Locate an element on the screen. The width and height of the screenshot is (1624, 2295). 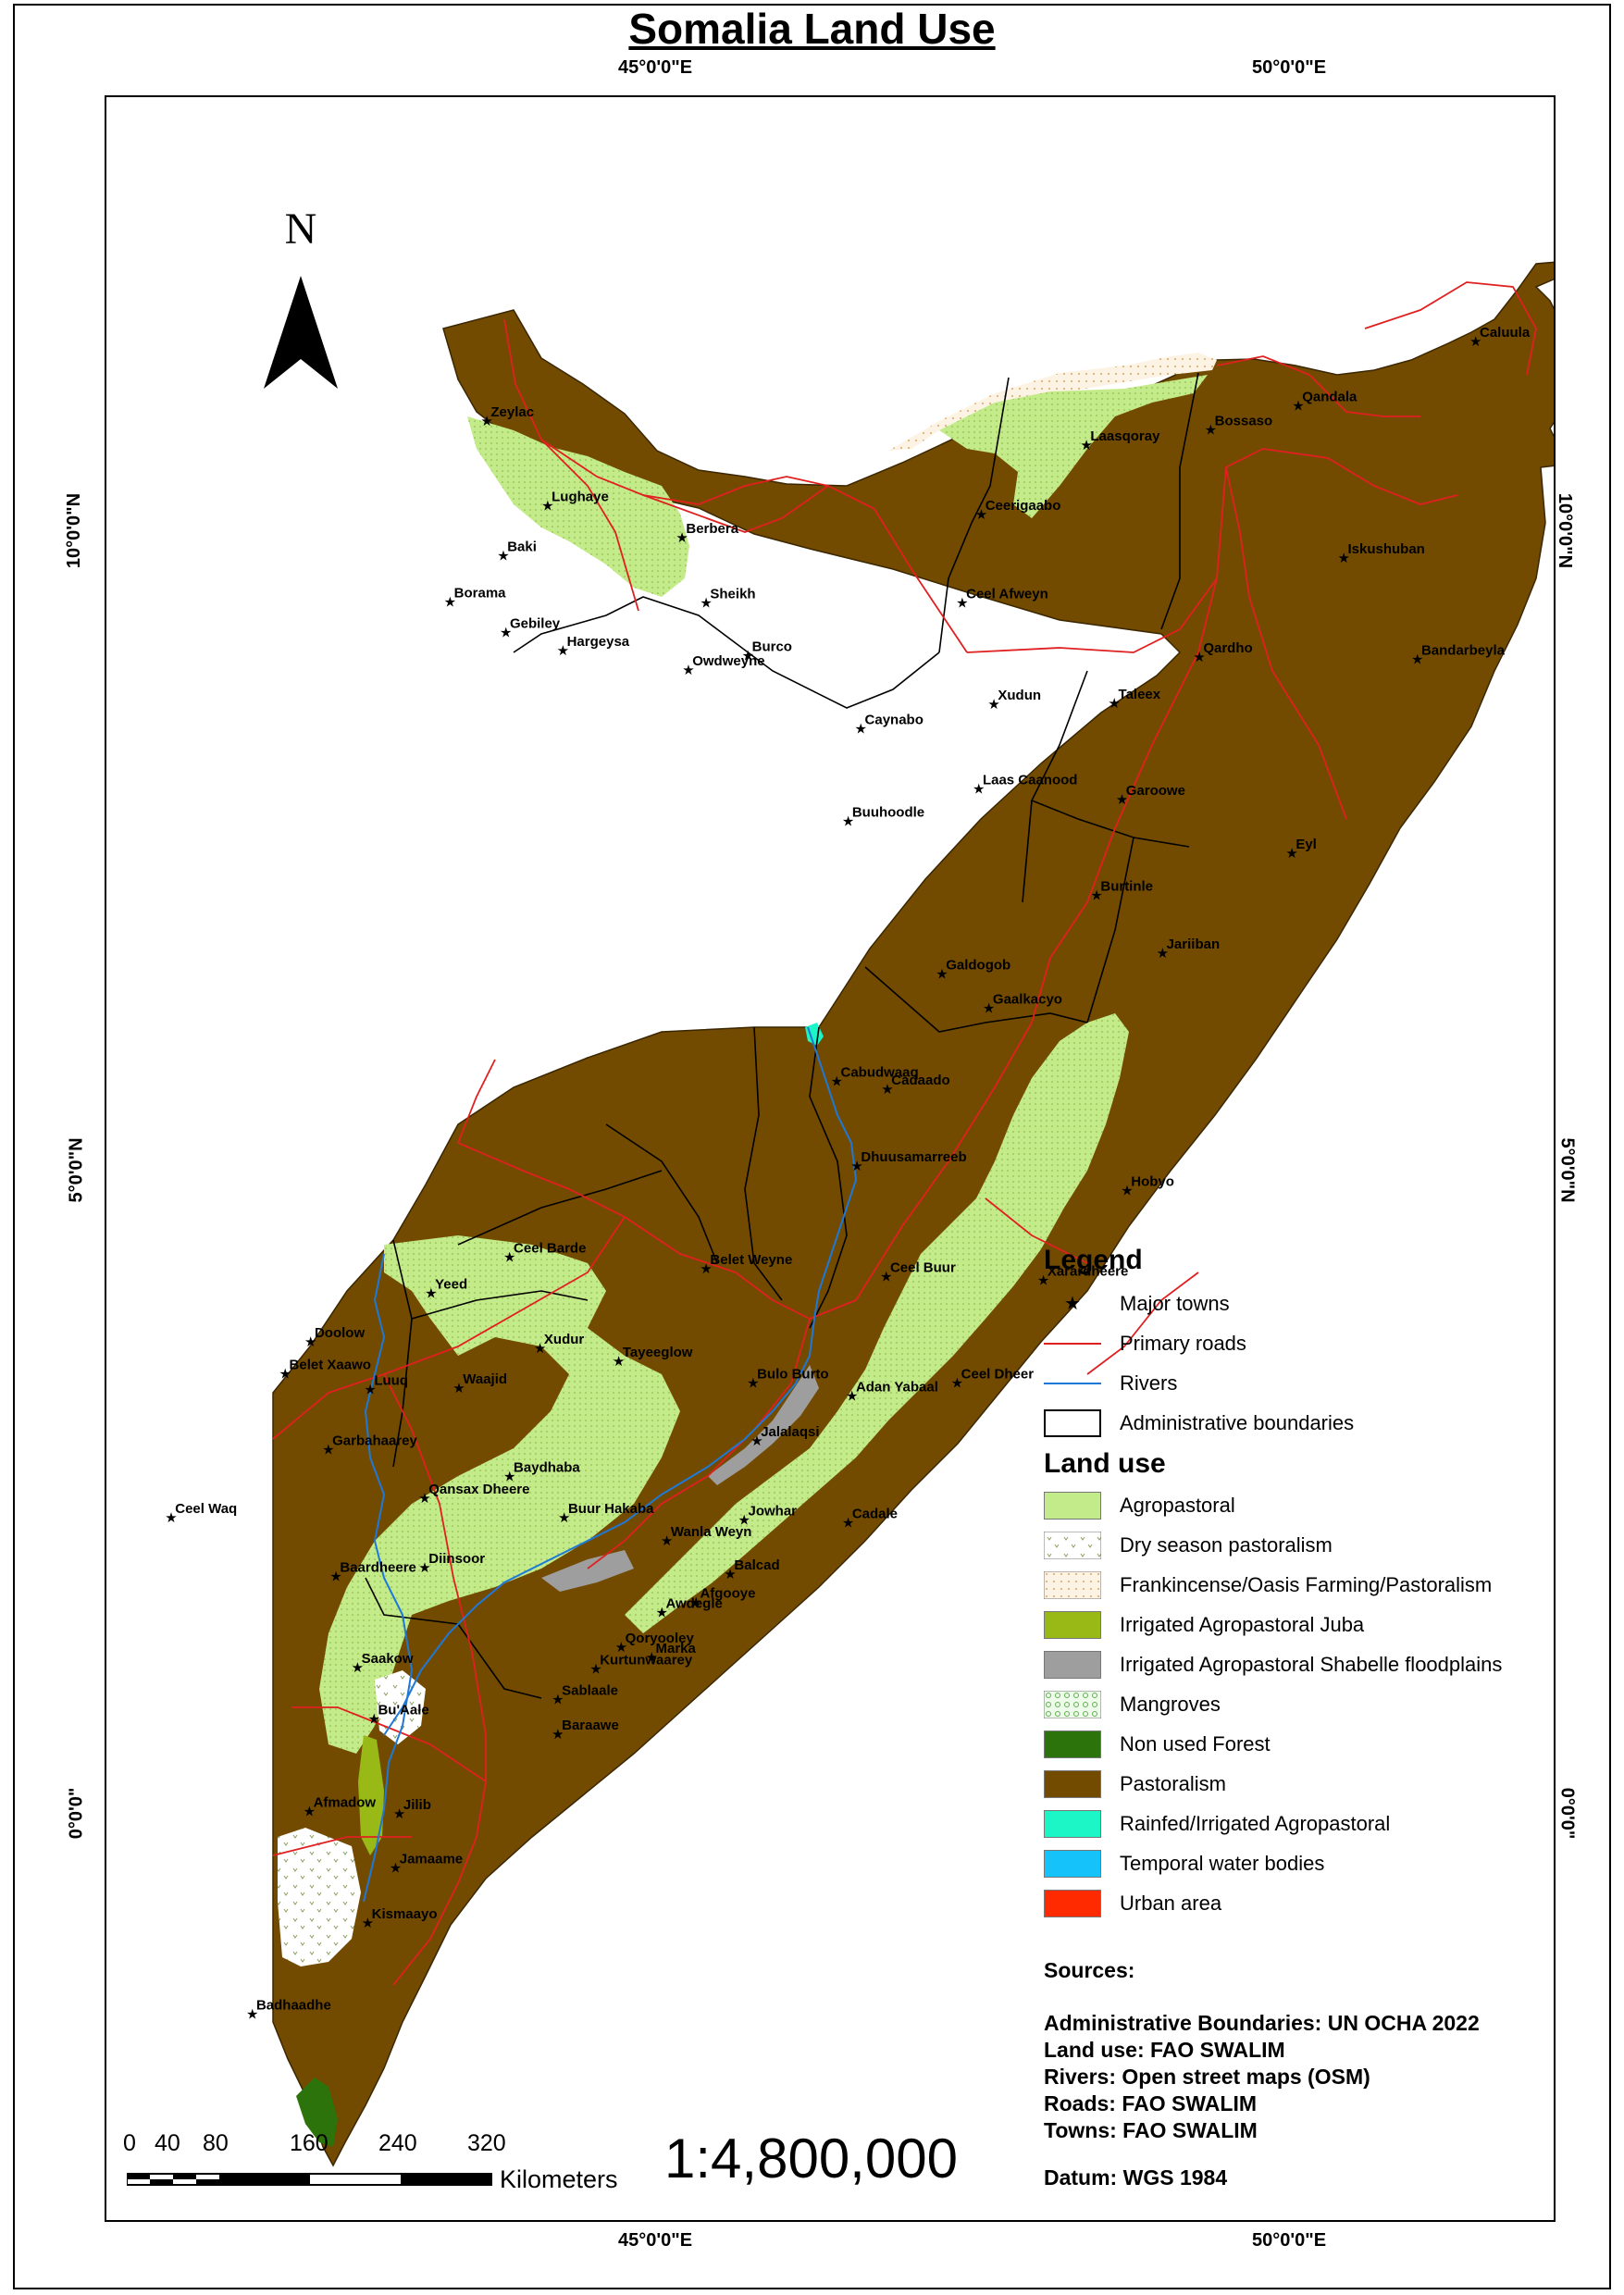
town-label: Taleex is located at coordinates (1140, 695).